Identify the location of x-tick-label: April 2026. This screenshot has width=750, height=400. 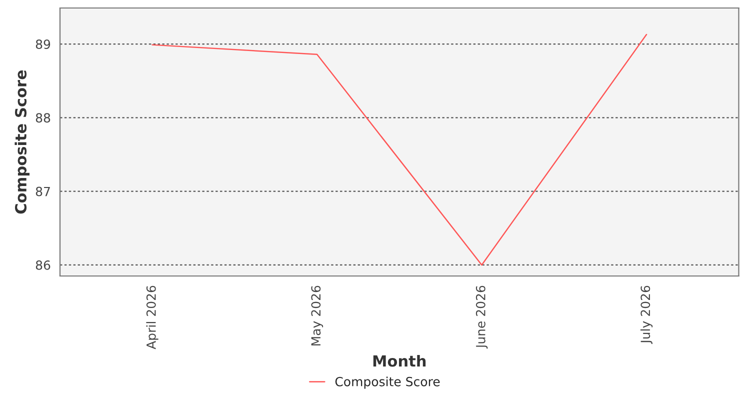
(152, 318).